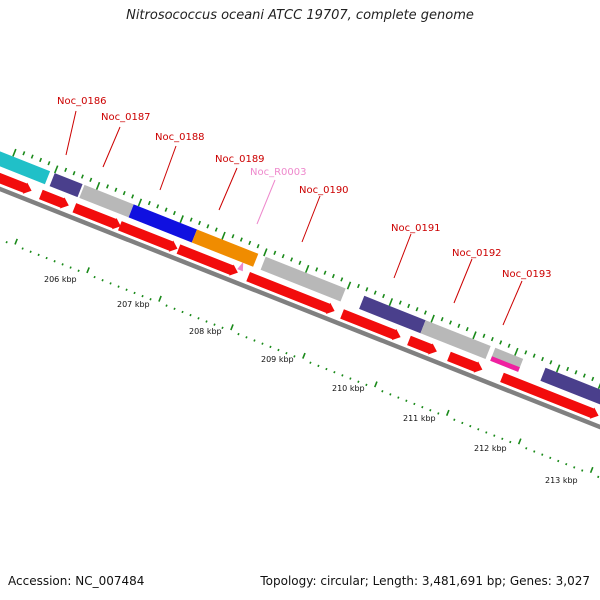 The height and width of the screenshot is (600, 600). What do you see at coordinates (180, 137) in the screenshot?
I see `gene-label: Noc_0188` at bounding box center [180, 137].